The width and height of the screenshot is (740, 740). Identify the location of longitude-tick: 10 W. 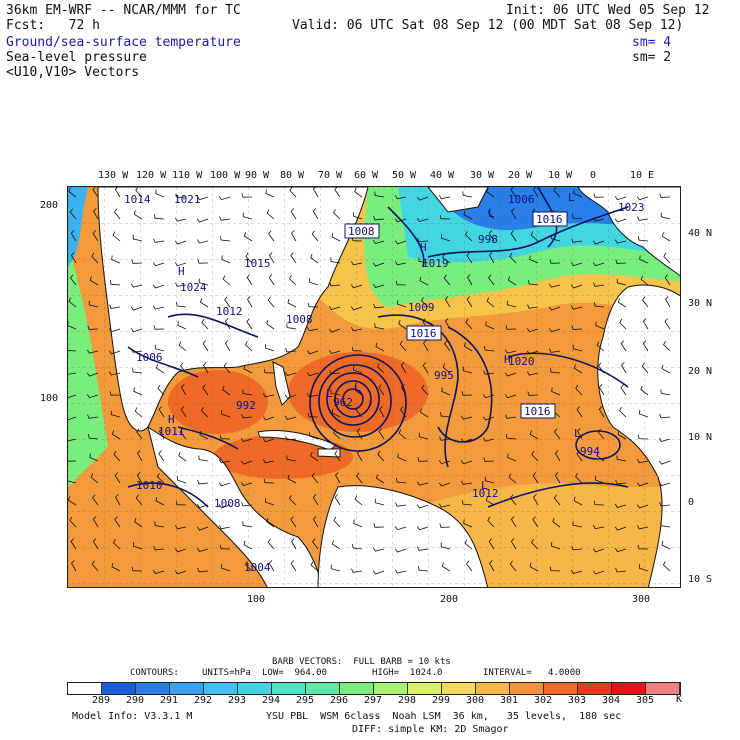
(560, 175).